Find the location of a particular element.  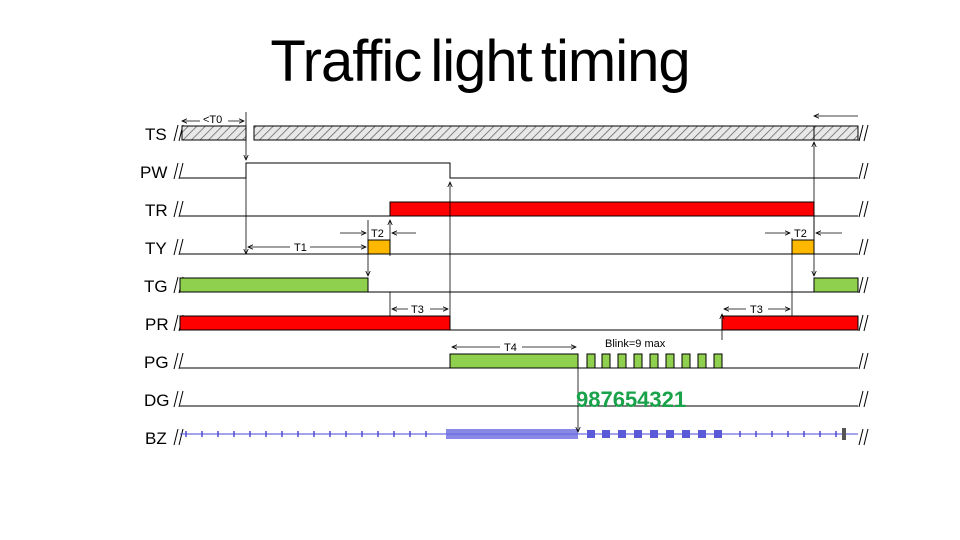

row-label-tr: TR is located at coordinates (156, 210).